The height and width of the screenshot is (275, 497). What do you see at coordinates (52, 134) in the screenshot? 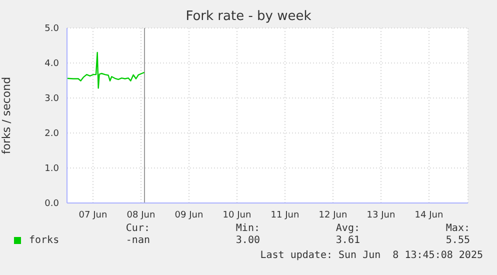
I see `y-tick-label: 2.0` at bounding box center [52, 134].